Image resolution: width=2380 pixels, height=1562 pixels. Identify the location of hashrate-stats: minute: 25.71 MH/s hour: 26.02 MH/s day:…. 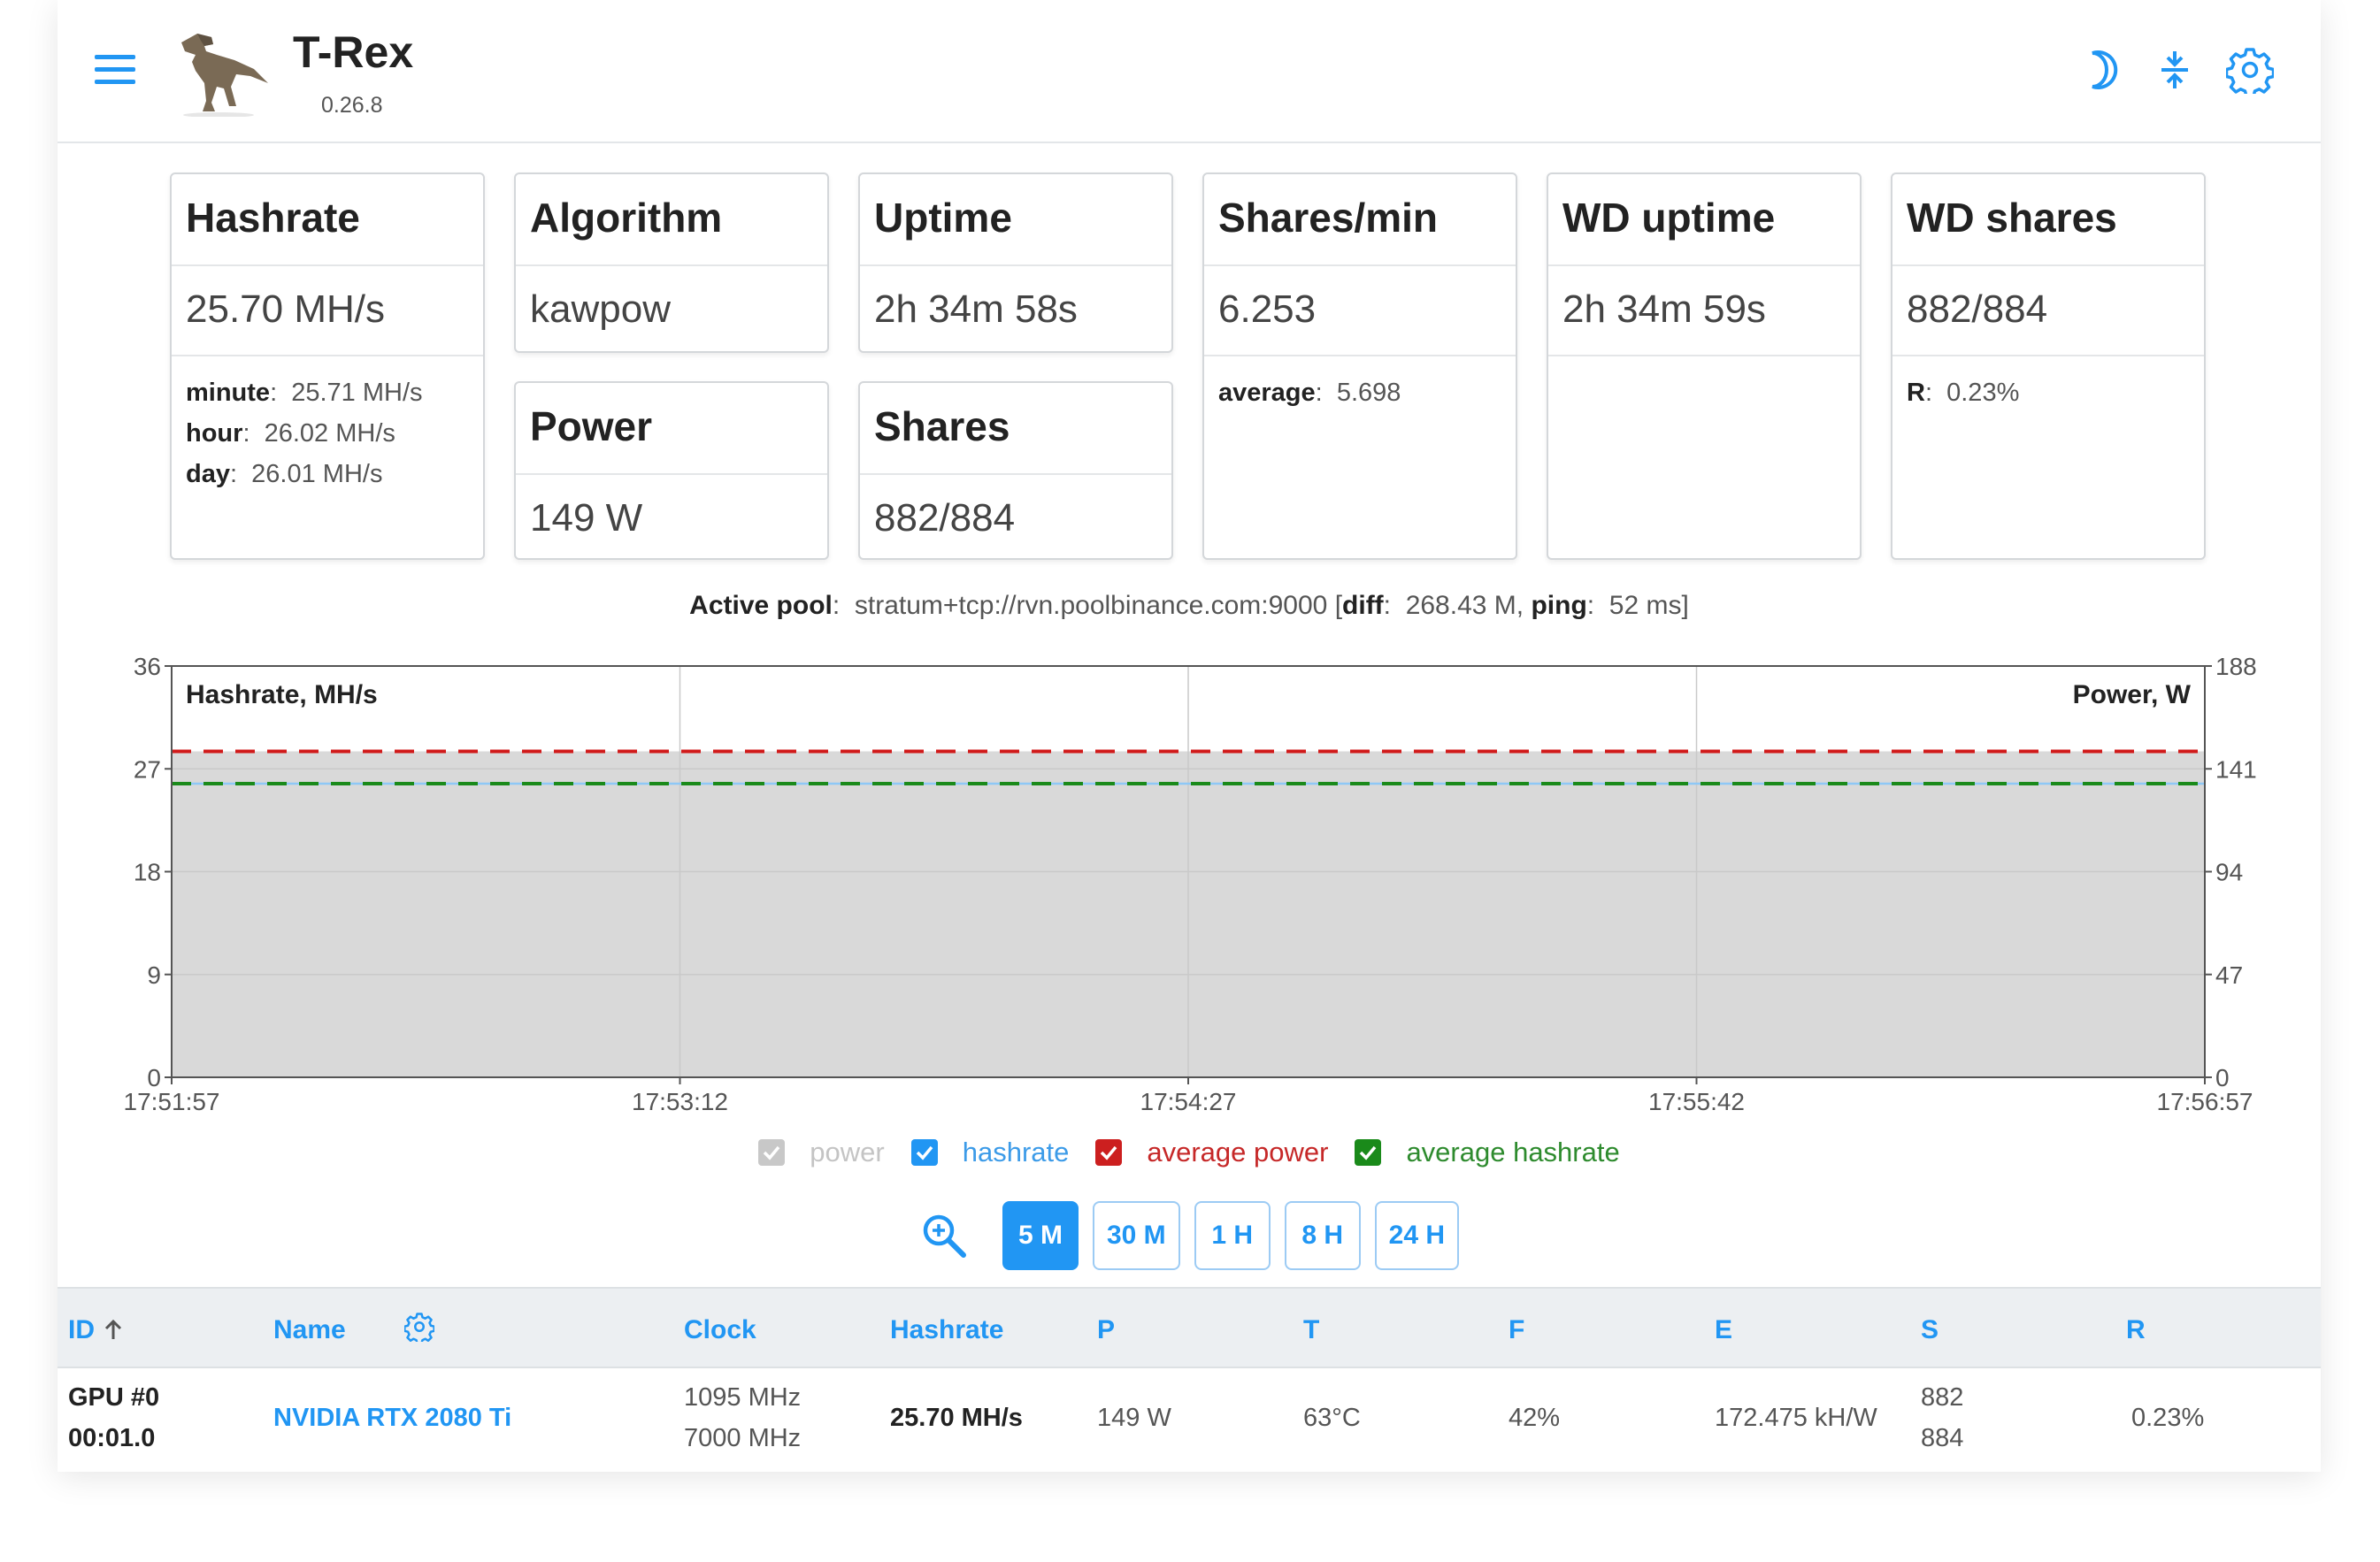
(327, 433).